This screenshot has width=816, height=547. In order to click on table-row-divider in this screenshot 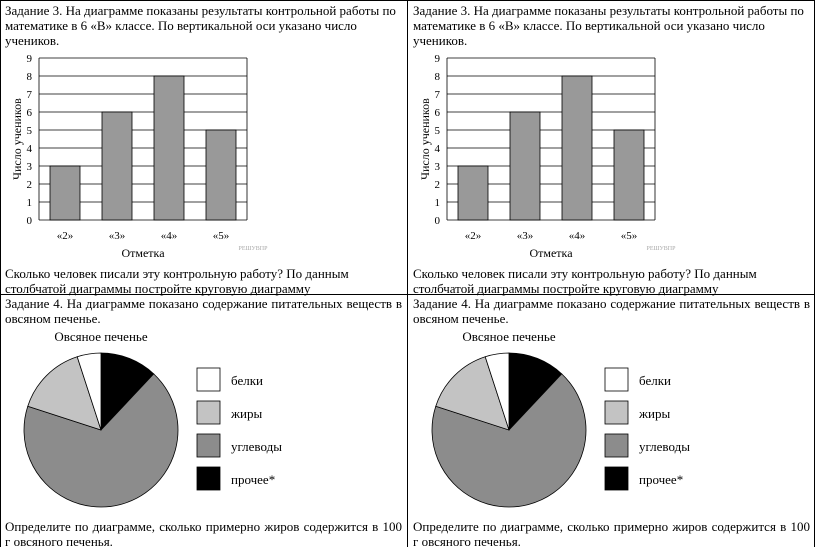, I will do `click(407, 294)`.